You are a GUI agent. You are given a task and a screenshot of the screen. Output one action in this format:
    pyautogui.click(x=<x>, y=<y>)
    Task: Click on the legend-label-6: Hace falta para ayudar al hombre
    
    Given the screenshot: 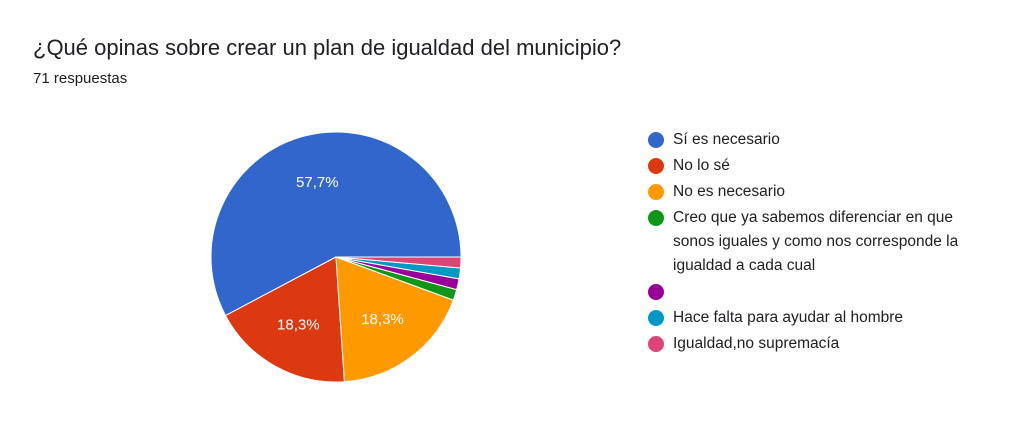 What is the action you would take?
    pyautogui.click(x=788, y=317)
    